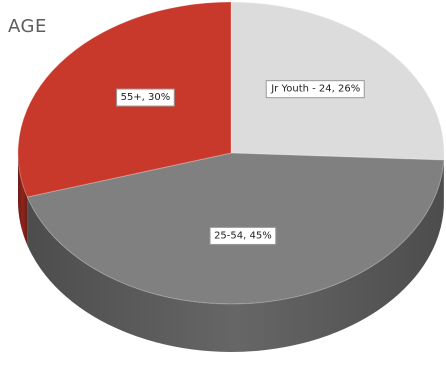  I want to click on data-label-2: 55+, 30%, so click(145, 97).